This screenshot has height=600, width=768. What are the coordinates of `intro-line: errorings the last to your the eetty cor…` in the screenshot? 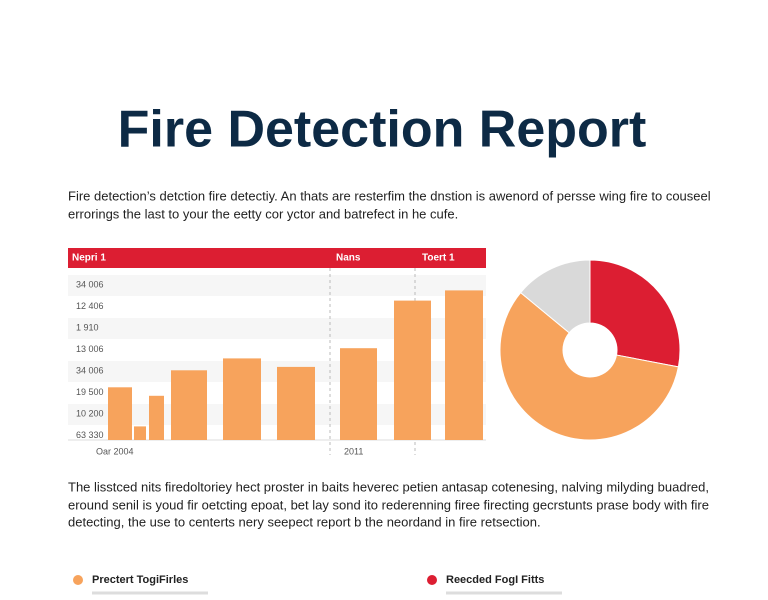 It's located at (263, 213).